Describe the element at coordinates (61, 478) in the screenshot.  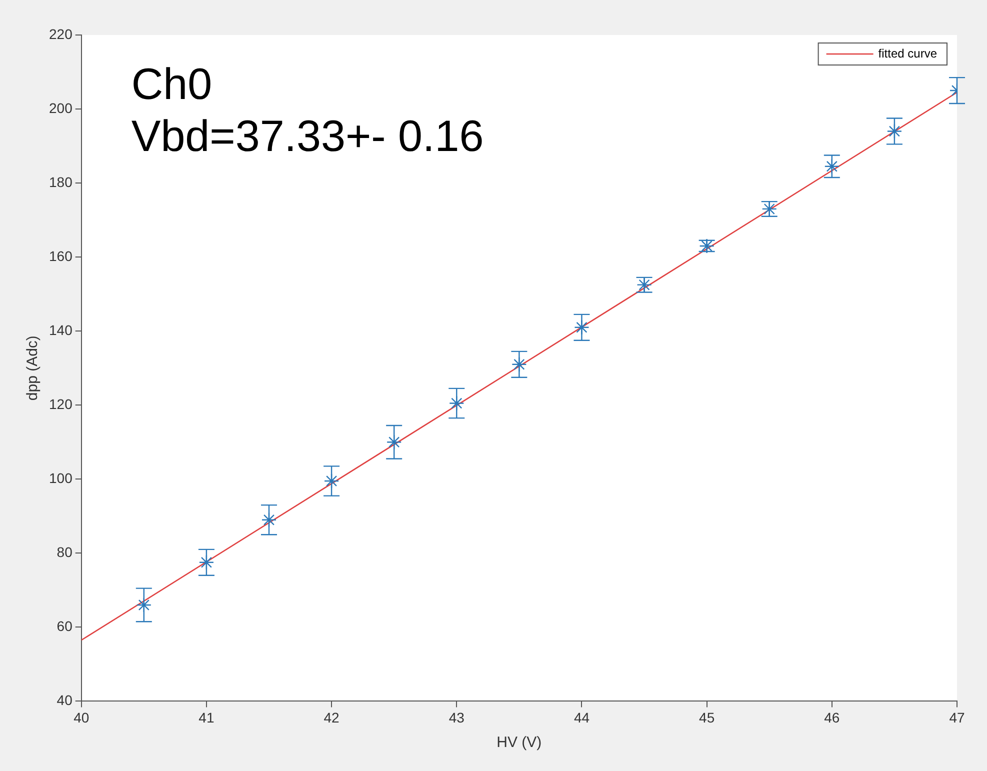
I see `y-tick-label: 100` at that location.